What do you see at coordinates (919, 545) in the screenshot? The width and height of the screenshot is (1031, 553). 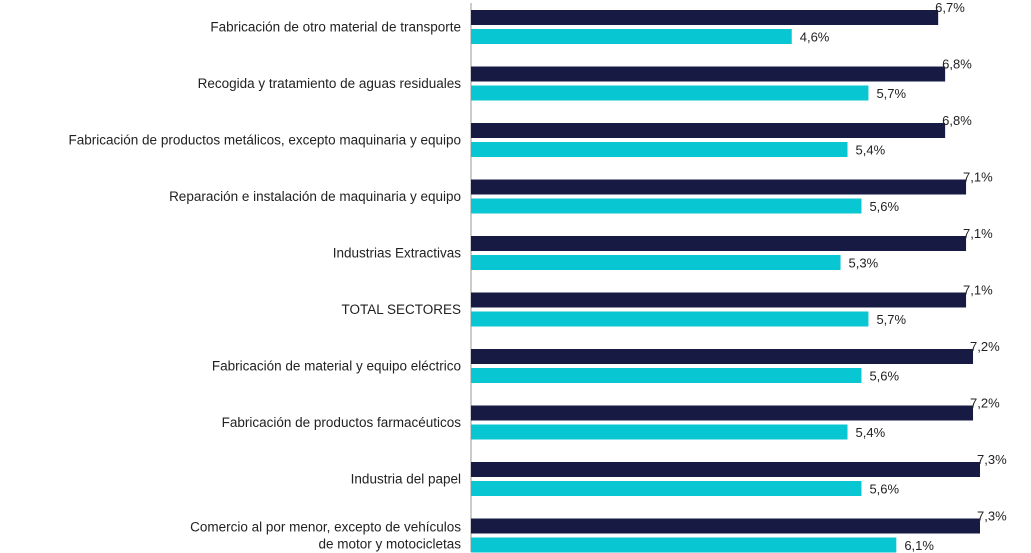 I see `data-label: 6,1%` at bounding box center [919, 545].